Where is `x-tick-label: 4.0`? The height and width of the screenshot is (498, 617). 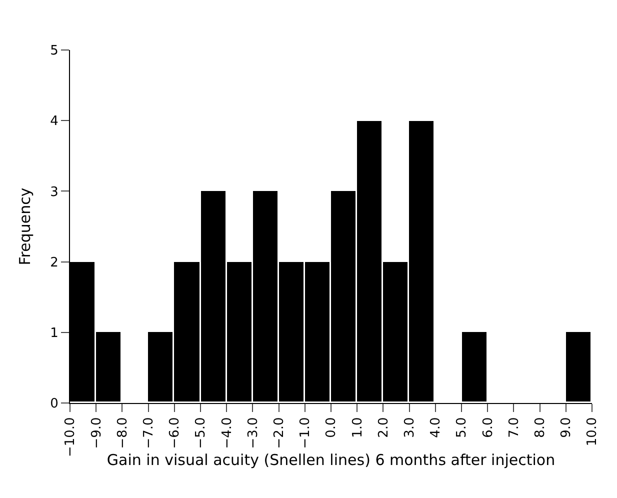
x-tick-label: 4.0 is located at coordinates (436, 427).